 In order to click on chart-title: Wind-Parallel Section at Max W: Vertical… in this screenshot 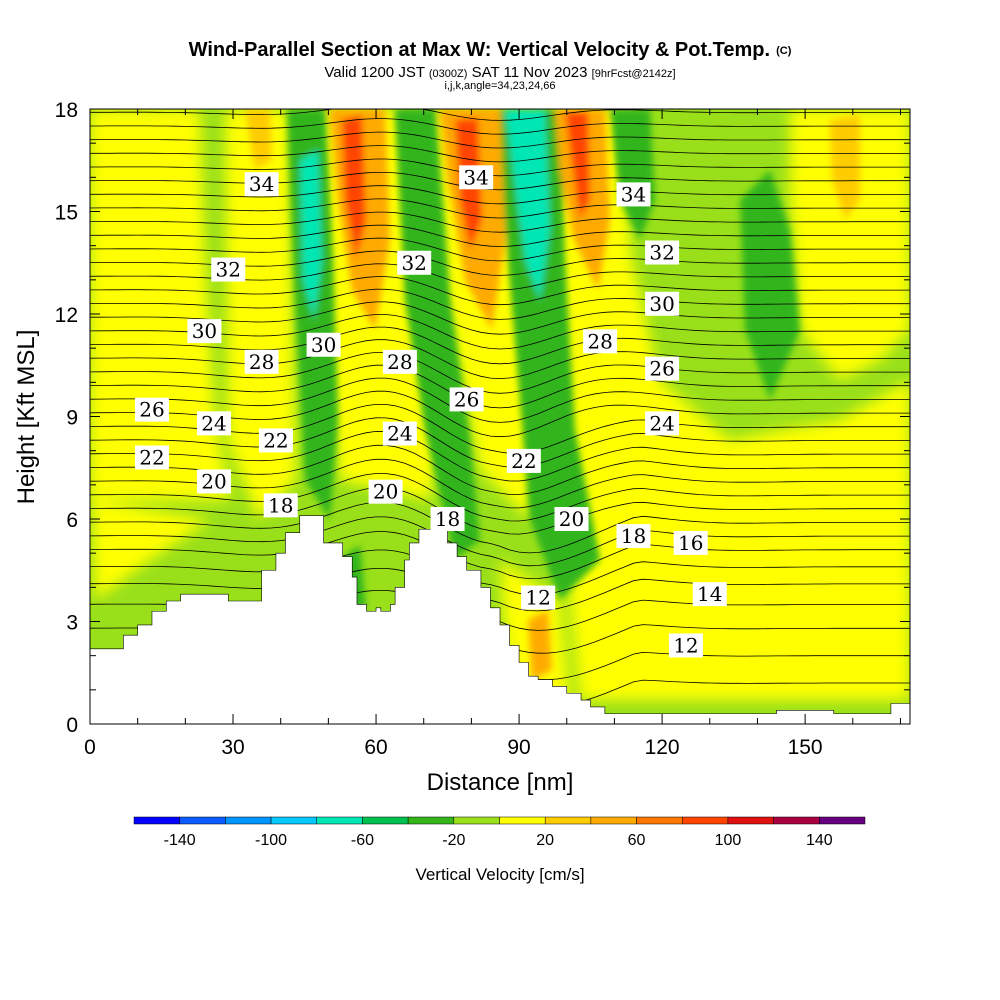, I will do `click(490, 50)`.